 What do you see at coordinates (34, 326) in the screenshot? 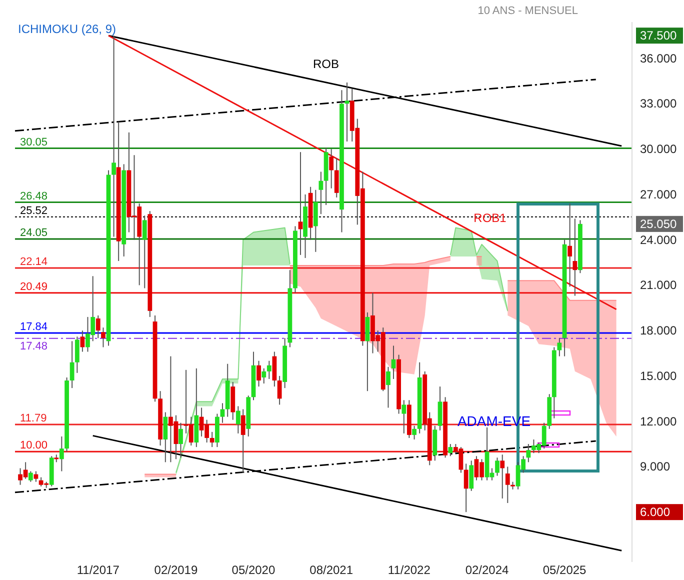
I see `ref-line-label: 17.84` at bounding box center [34, 326].